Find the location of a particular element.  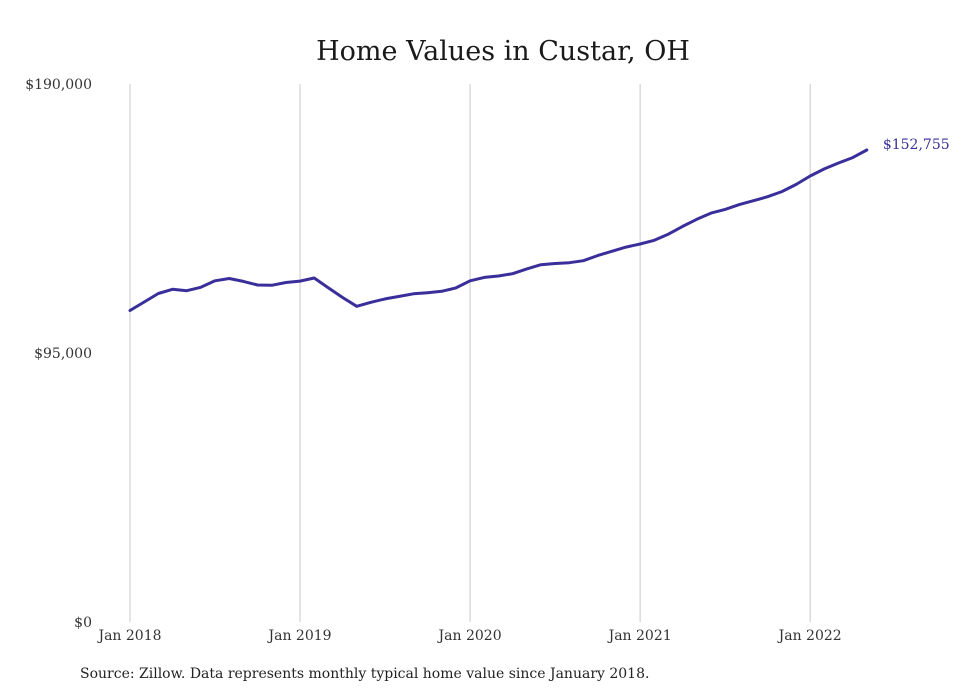

x-axis-ticks: Jan 2018 Jan 2019 Jan 2020 Jan 2021 Jan 2022 is located at coordinates (468, 636).